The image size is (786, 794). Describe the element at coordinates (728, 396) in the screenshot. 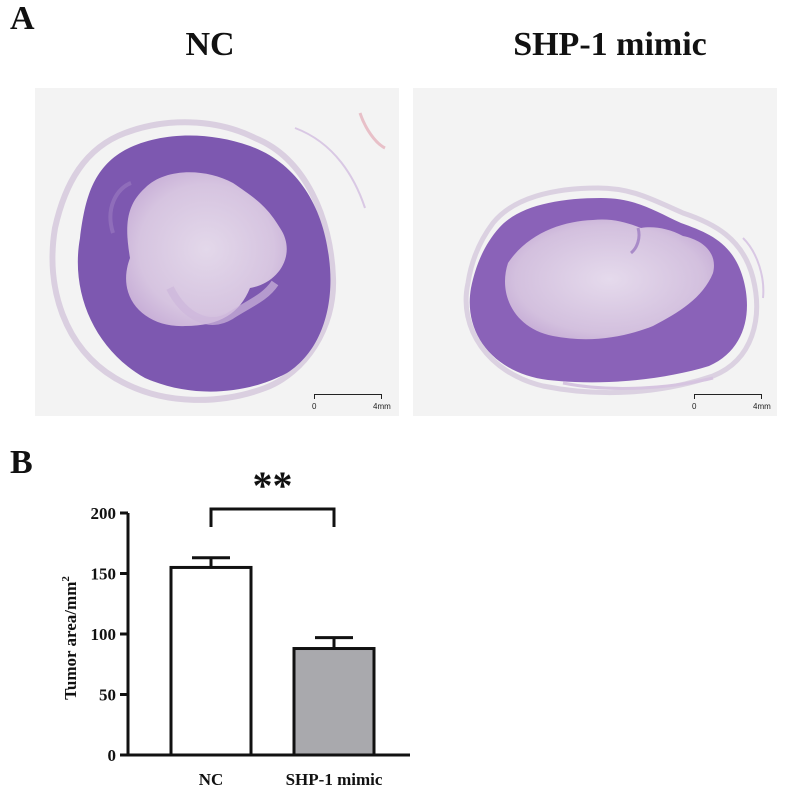

I see `shp1-mimic-scalebar-line` at that location.